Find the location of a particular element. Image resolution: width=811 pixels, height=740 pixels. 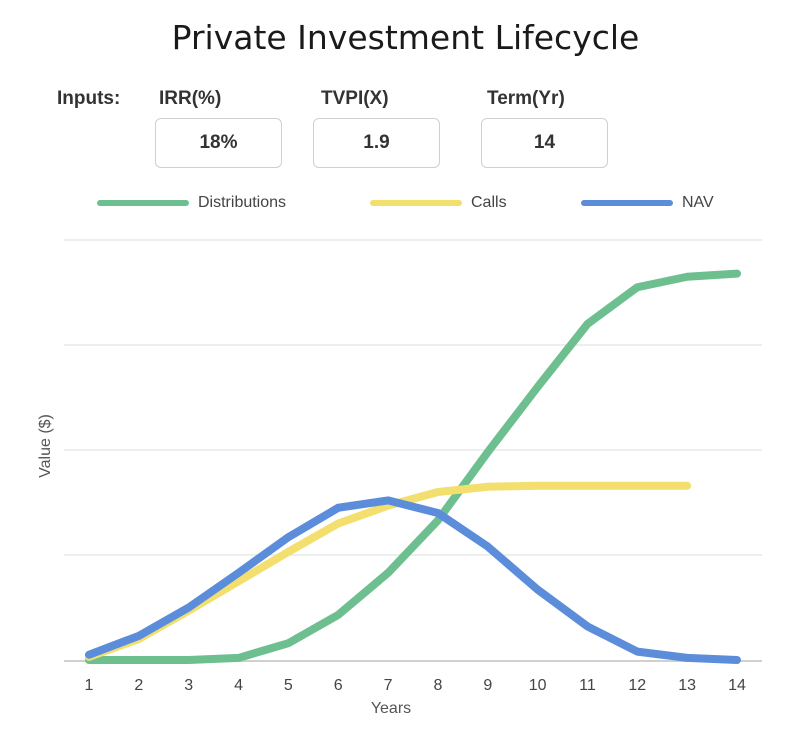

x-tick-label: 12 is located at coordinates (637, 685).